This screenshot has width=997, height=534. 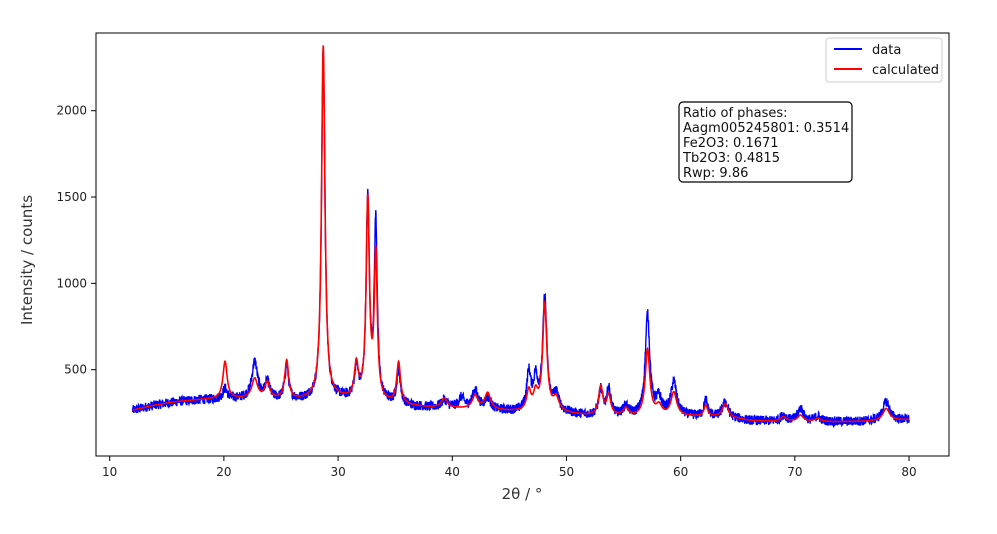 I want to click on annotation-line-fe2o3: Fe2O3: 0.1671, so click(x=731, y=143).